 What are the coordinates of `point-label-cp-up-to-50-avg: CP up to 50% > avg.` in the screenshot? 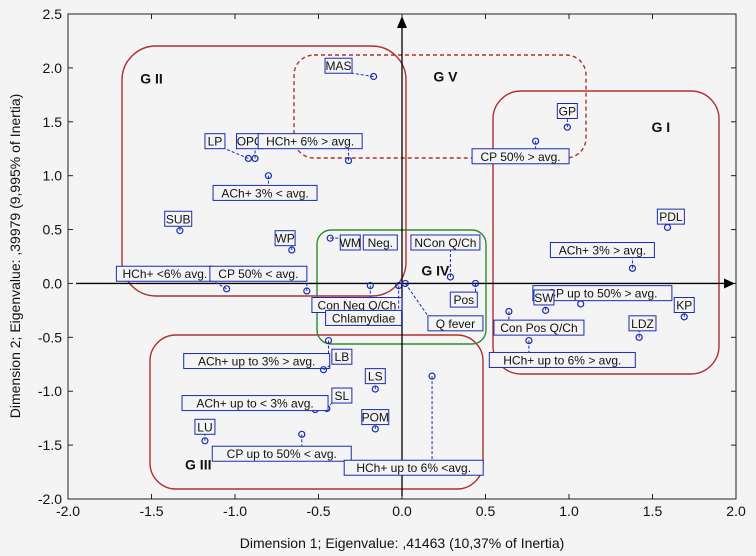 It's located at (602, 294).